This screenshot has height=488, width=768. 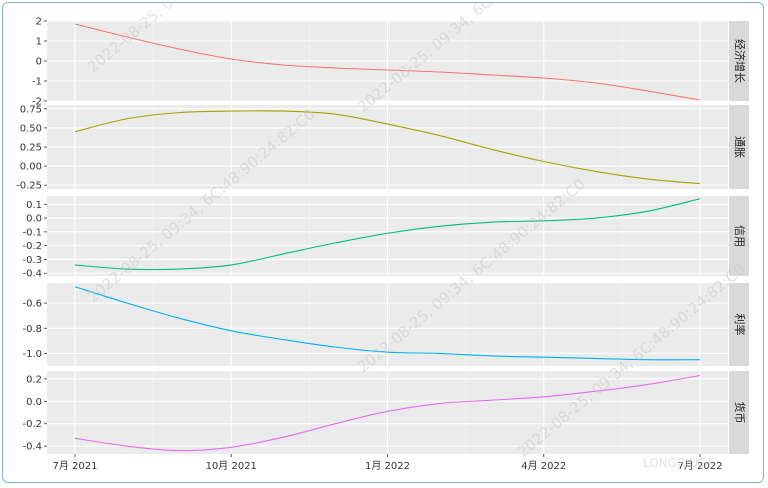 What do you see at coordinates (34, 379) in the screenshot?
I see `y-tick-label: 0.2` at bounding box center [34, 379].